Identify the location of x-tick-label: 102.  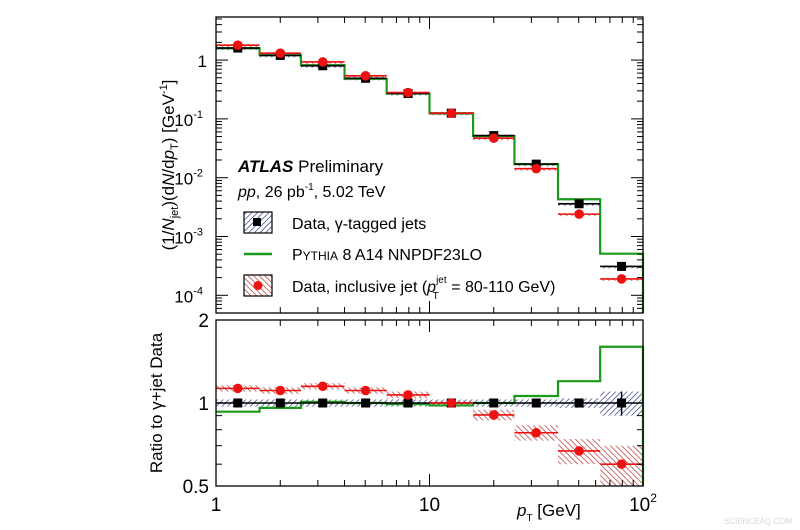
(643, 503).